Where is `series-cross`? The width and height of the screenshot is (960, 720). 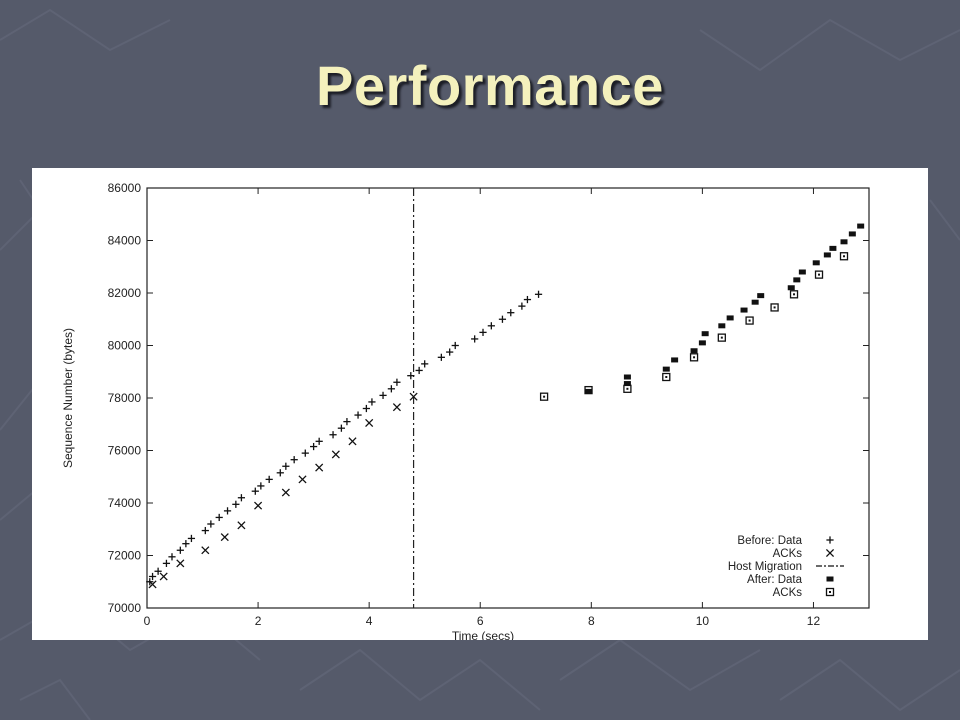
series-cross is located at coordinates (283, 490).